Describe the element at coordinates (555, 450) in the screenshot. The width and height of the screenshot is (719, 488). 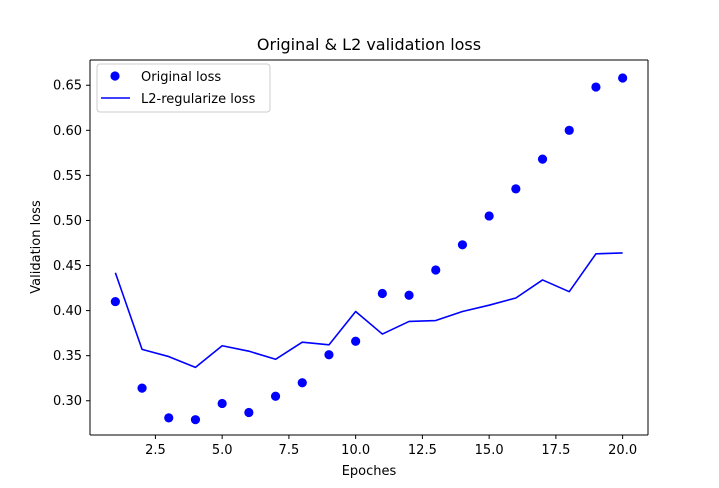
I see `x-tick-label: 17.5` at that location.